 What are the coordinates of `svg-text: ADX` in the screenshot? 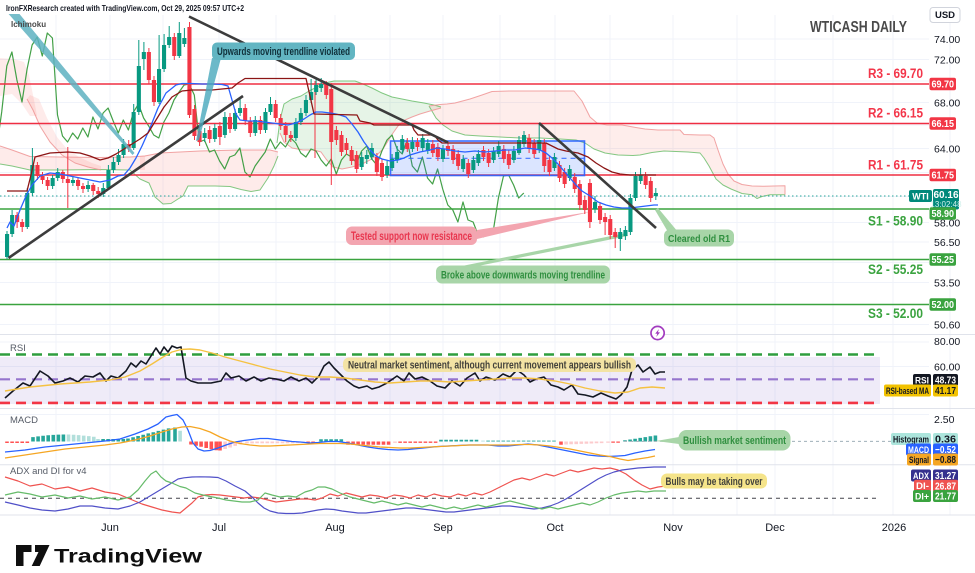 It's located at (921, 476).